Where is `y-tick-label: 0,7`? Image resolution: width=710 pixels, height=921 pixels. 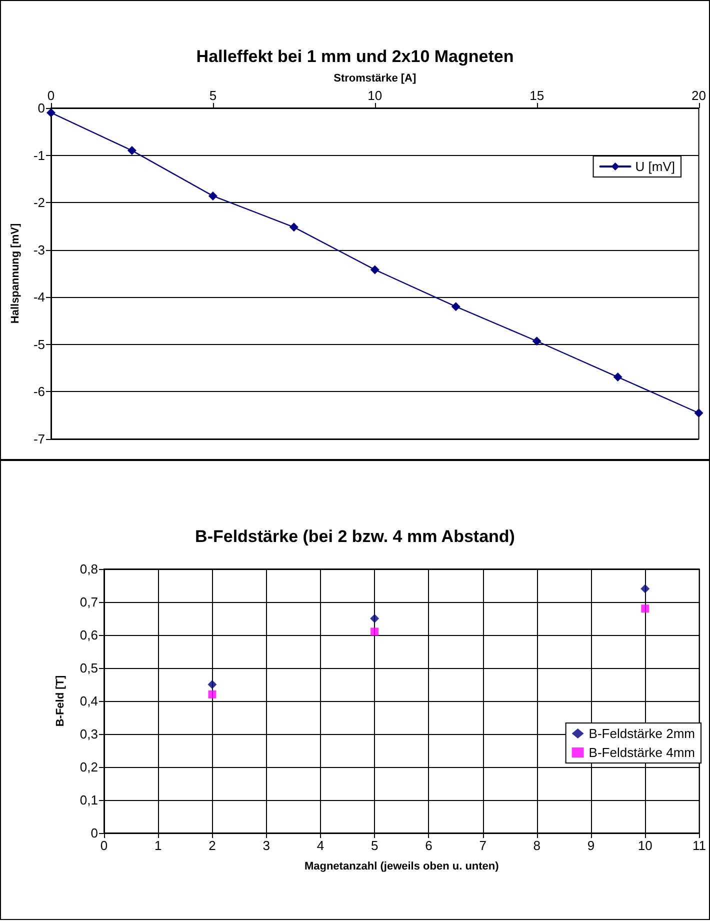 y-tick-label: 0,7 is located at coordinates (89, 602).